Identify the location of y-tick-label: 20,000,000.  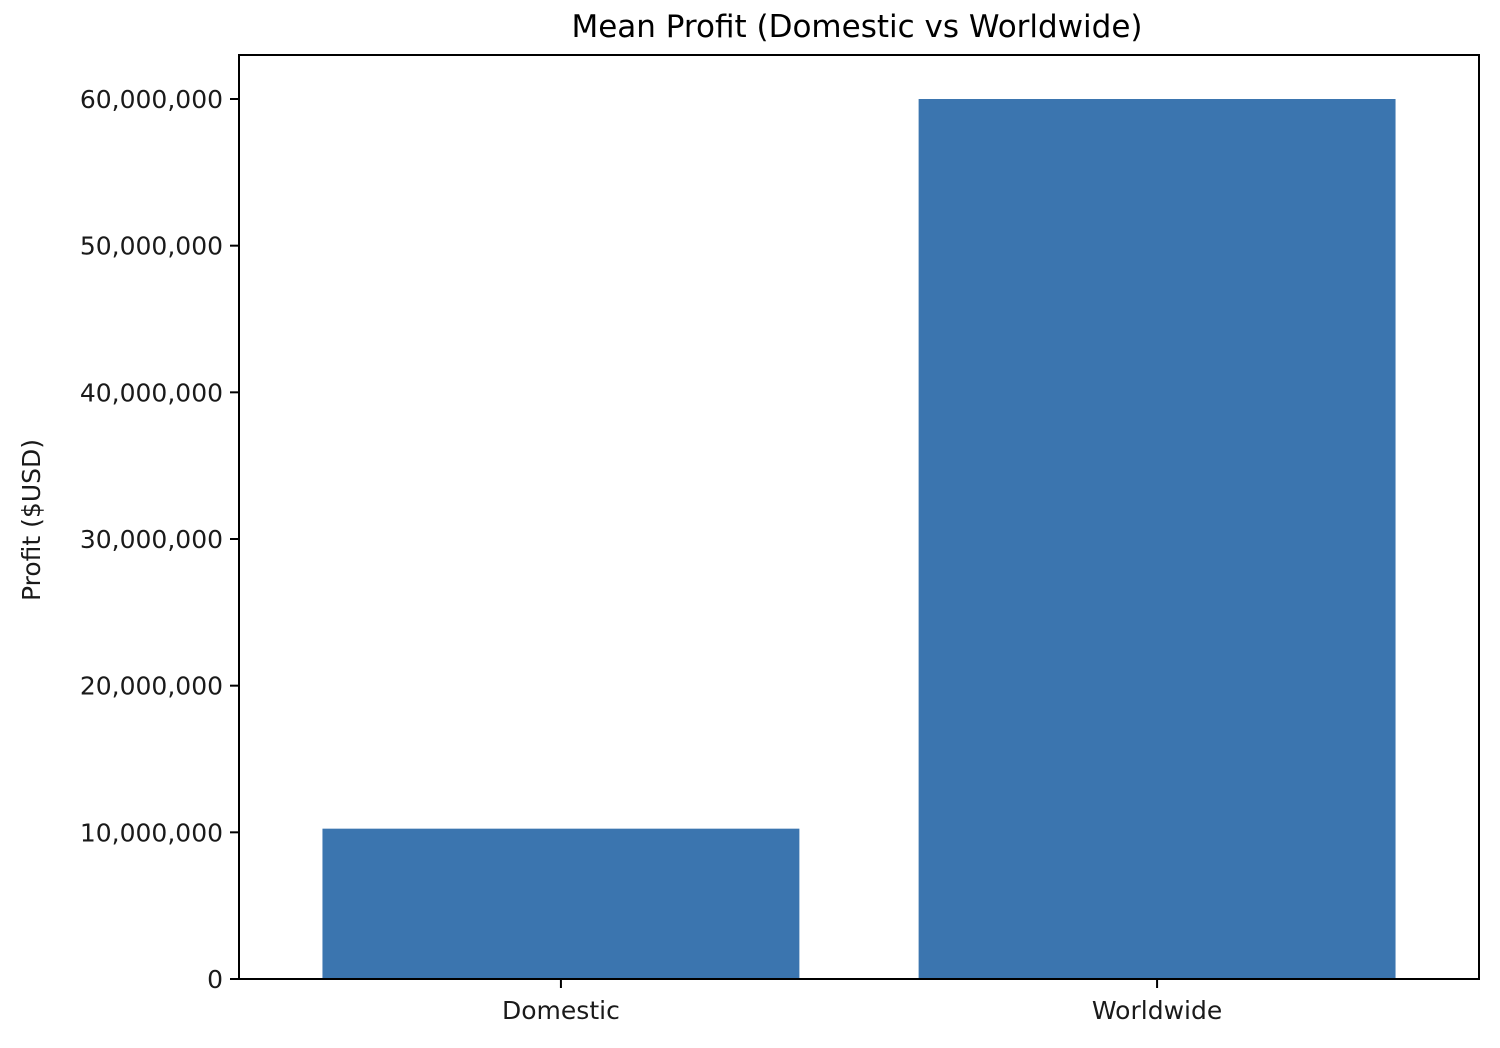
(151, 686).